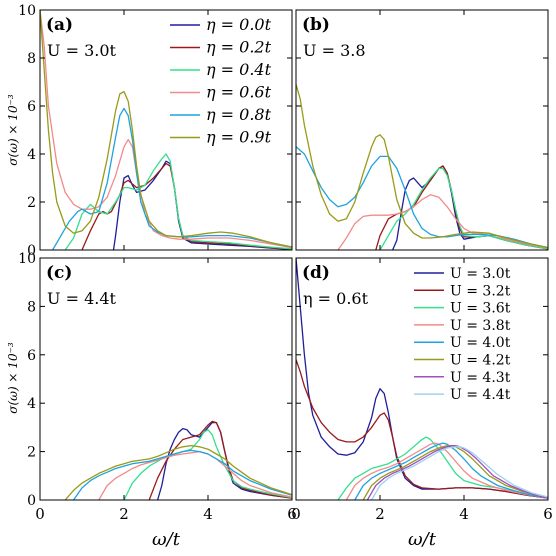  Describe the element at coordinates (480, 291) in the screenshot. I see `legend-entry: U = 3.2t` at that location.